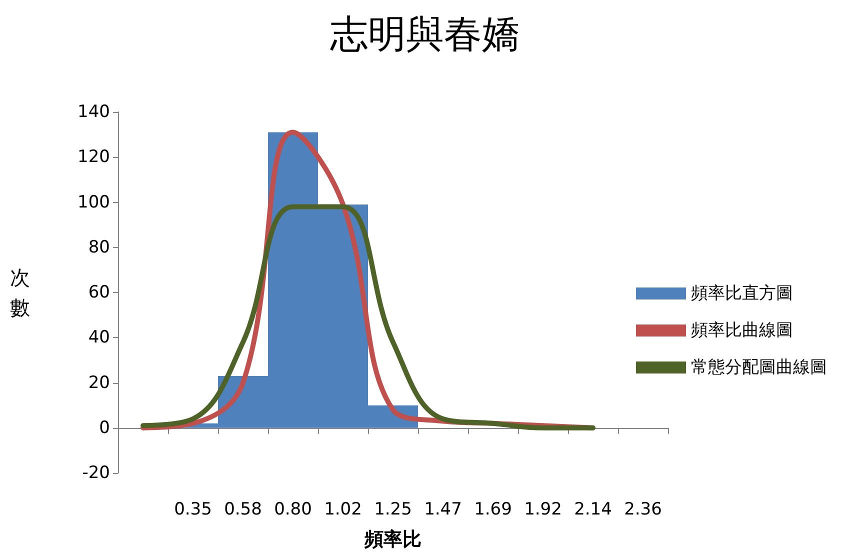  What do you see at coordinates (94, 202) in the screenshot?
I see `y-tick-label: 100` at bounding box center [94, 202].